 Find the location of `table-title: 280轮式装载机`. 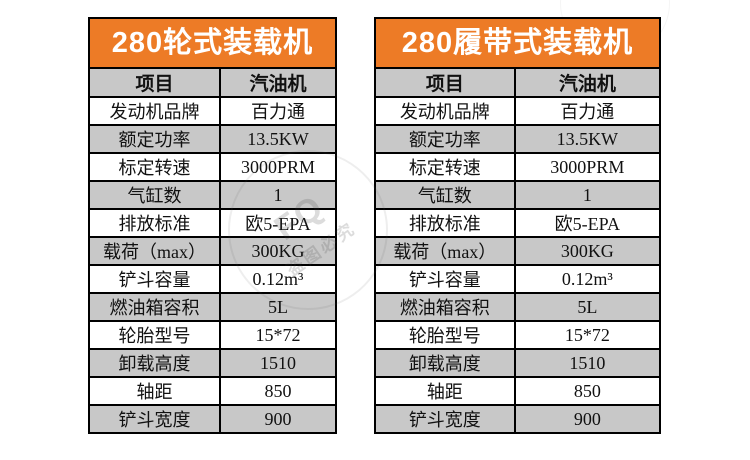

table-title: 280轮式装载机 is located at coordinates (212, 43).